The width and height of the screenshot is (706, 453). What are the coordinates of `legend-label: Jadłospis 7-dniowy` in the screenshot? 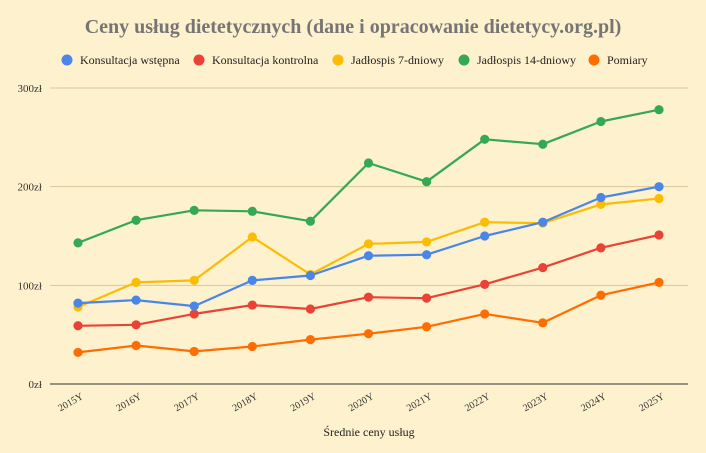 It's located at (397, 60).